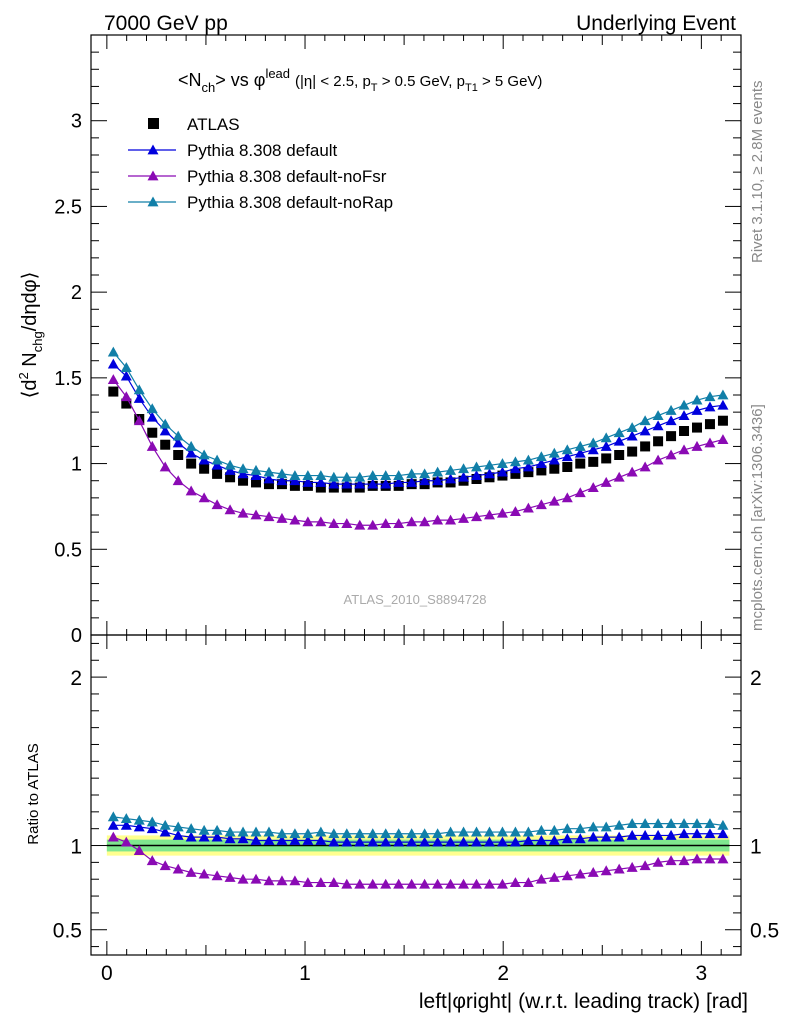 Image resolution: width=786 pixels, height=1024 pixels. What do you see at coordinates (418, 414) in the screenshot?
I see `series-pythia-8-308-default-norap` at bounding box center [418, 414].